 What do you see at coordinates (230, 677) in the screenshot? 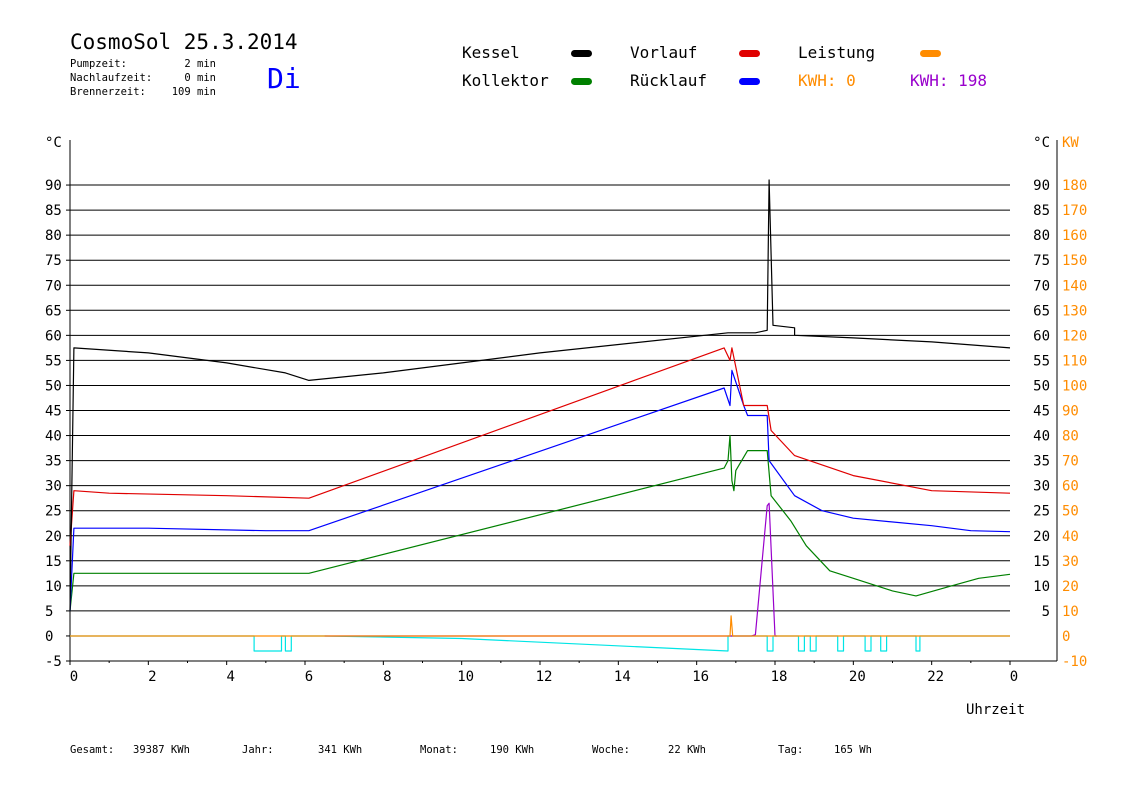
I see `x-tick-label: 4` at bounding box center [230, 677].